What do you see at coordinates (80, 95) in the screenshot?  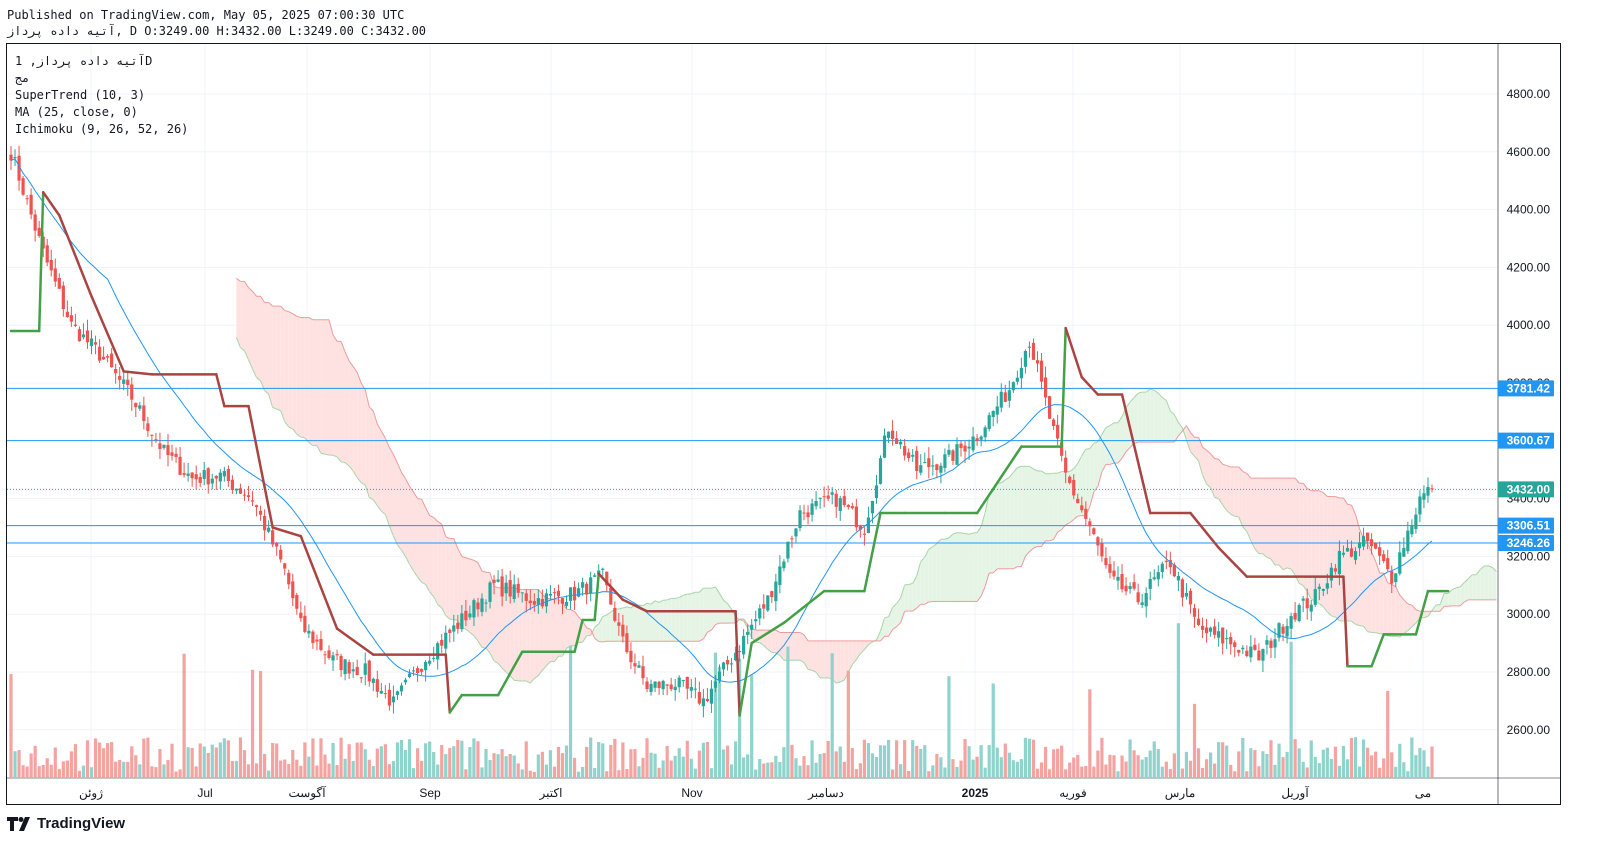 I see `legend-indicator-supertrend: SuperTrend (10, 3)` at bounding box center [80, 95].